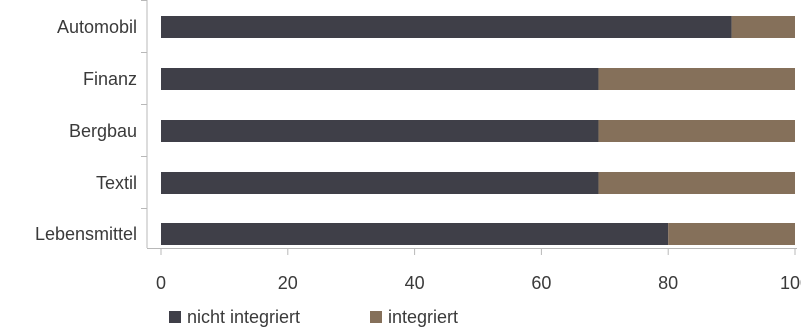  What do you see at coordinates (446, 27) in the screenshot?
I see `bar-nicht-integriert-automobil` at bounding box center [446, 27].